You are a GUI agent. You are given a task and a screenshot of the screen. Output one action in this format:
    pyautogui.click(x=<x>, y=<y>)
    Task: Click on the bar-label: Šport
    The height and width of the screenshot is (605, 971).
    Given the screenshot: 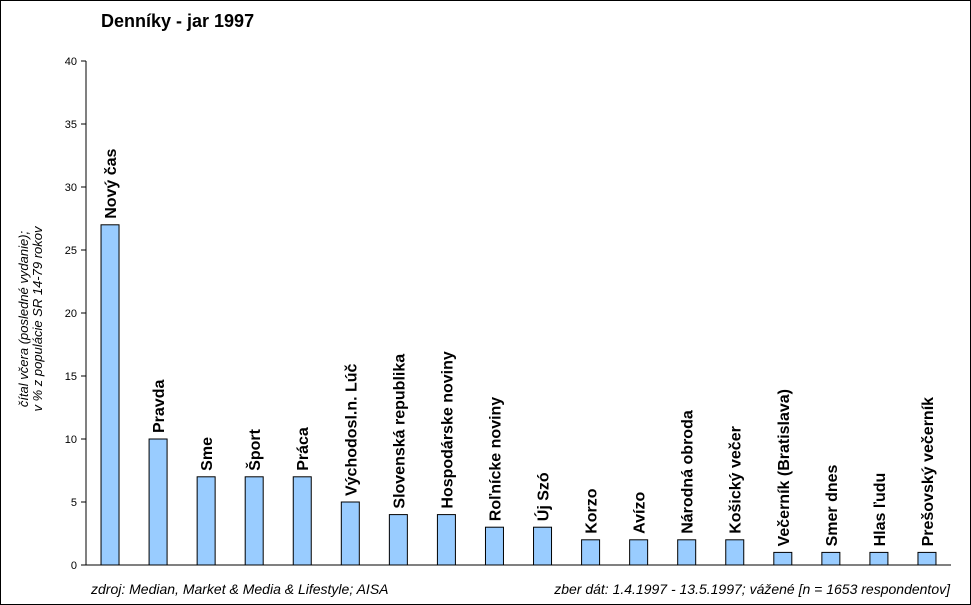 What is the action you would take?
    pyautogui.click(x=254, y=449)
    